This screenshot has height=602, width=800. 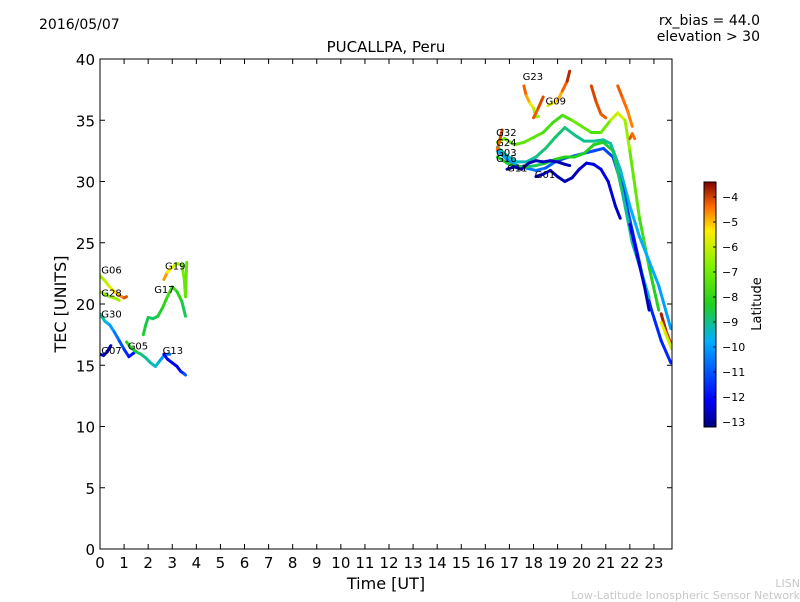 I want to click on y-tick-label: 10, so click(x=85, y=428).